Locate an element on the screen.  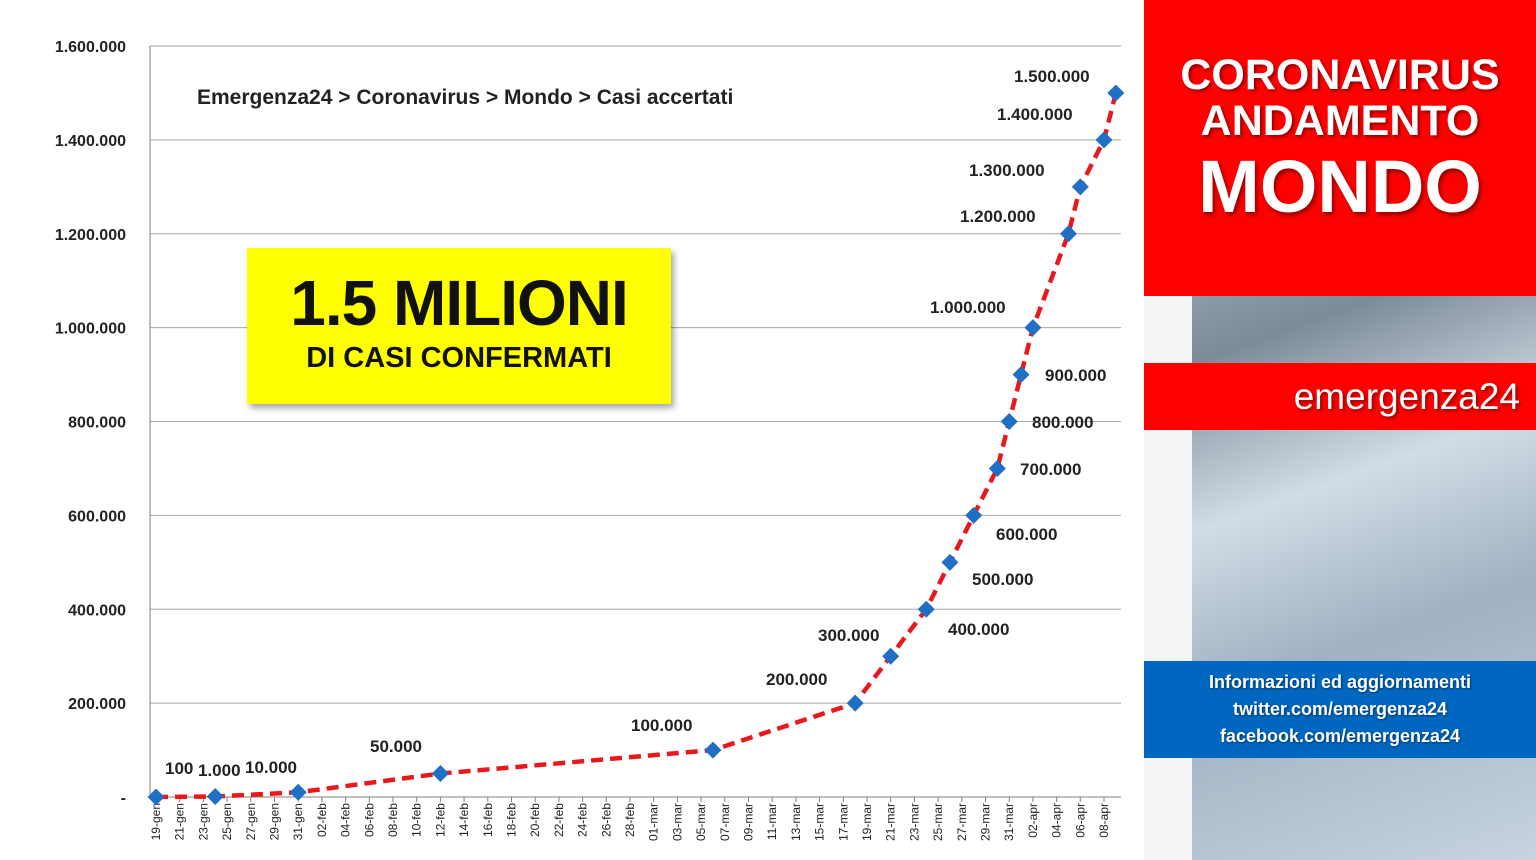
x-tick-label: 11-mar is located at coordinates (772, 821).